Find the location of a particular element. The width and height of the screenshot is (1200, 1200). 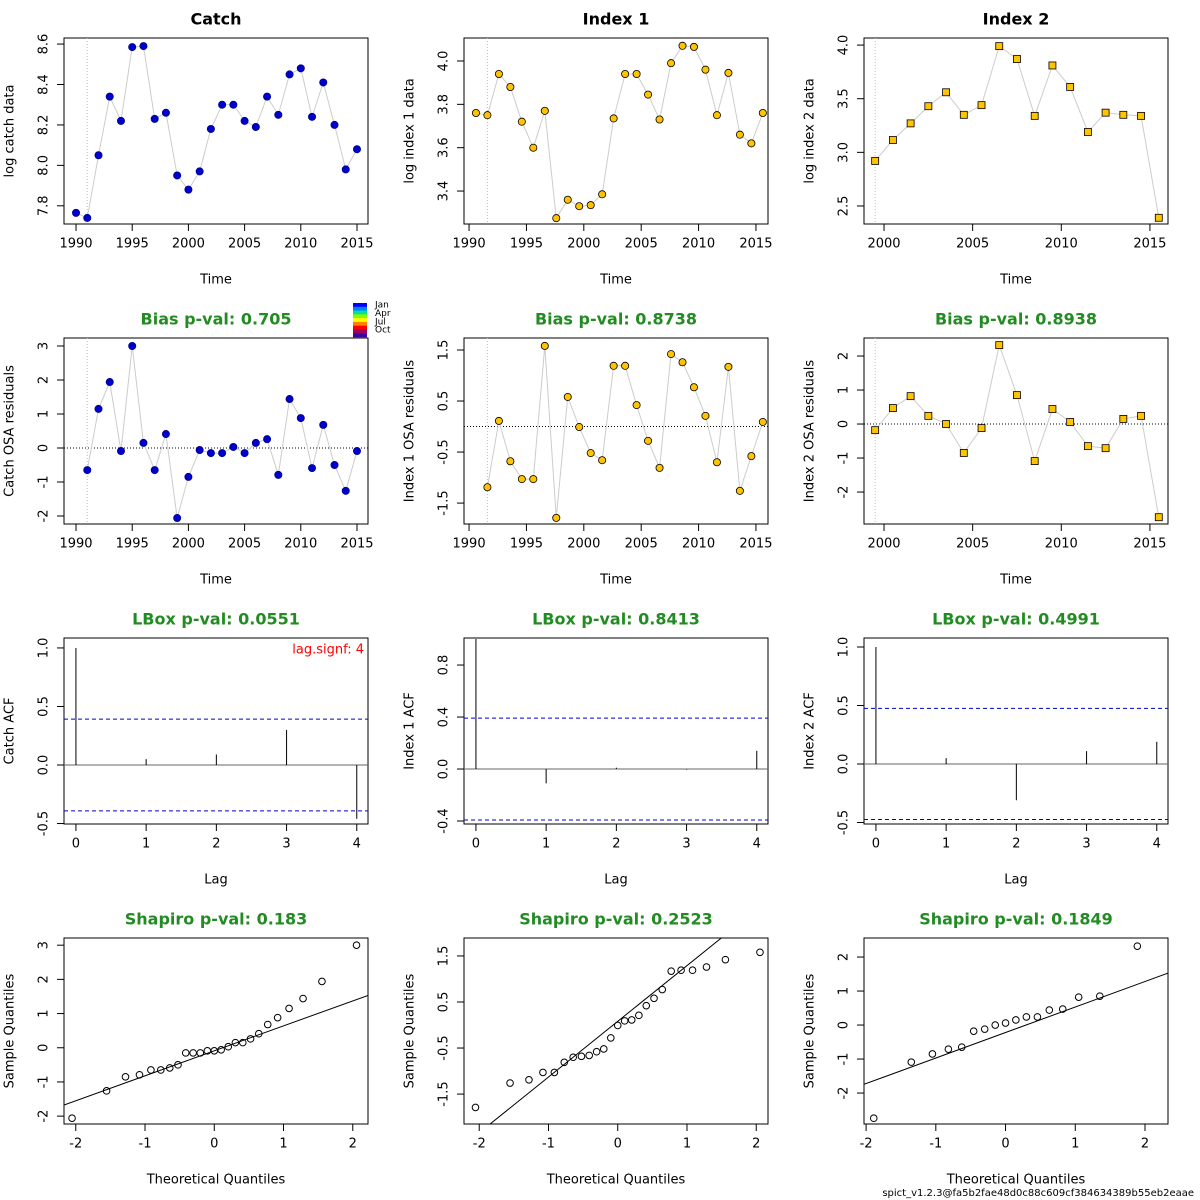

y-tick-label: 3.5 is located at coordinates (844, 98).